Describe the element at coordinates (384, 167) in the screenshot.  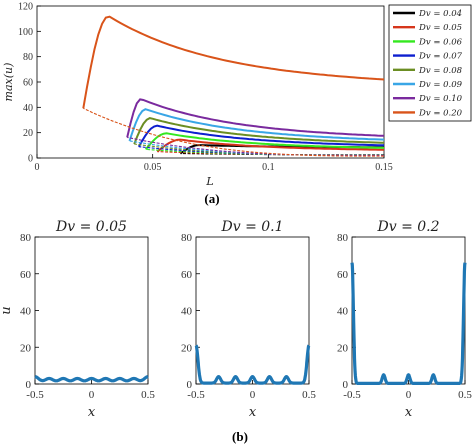
I see `panel-a-x-tick-label: 0.15` at that location.